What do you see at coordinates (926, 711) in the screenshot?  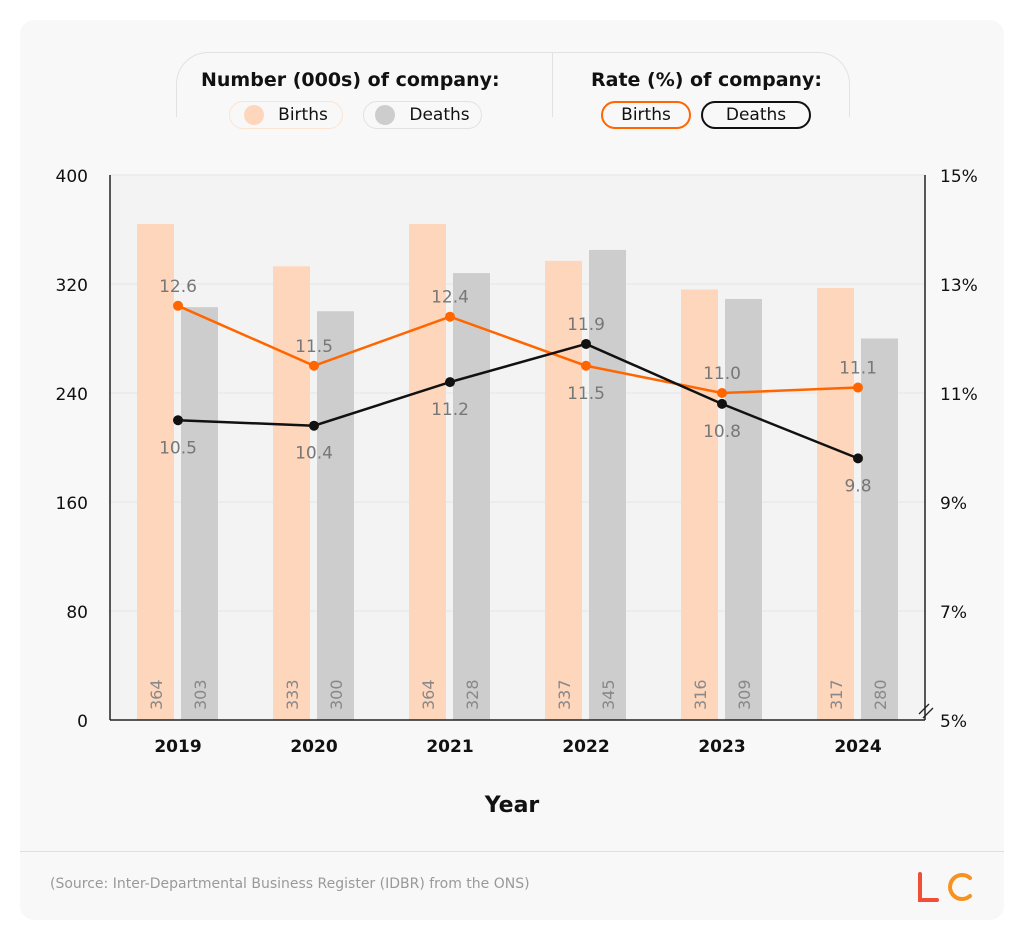 I see `axis-break-icon` at bounding box center [926, 711].